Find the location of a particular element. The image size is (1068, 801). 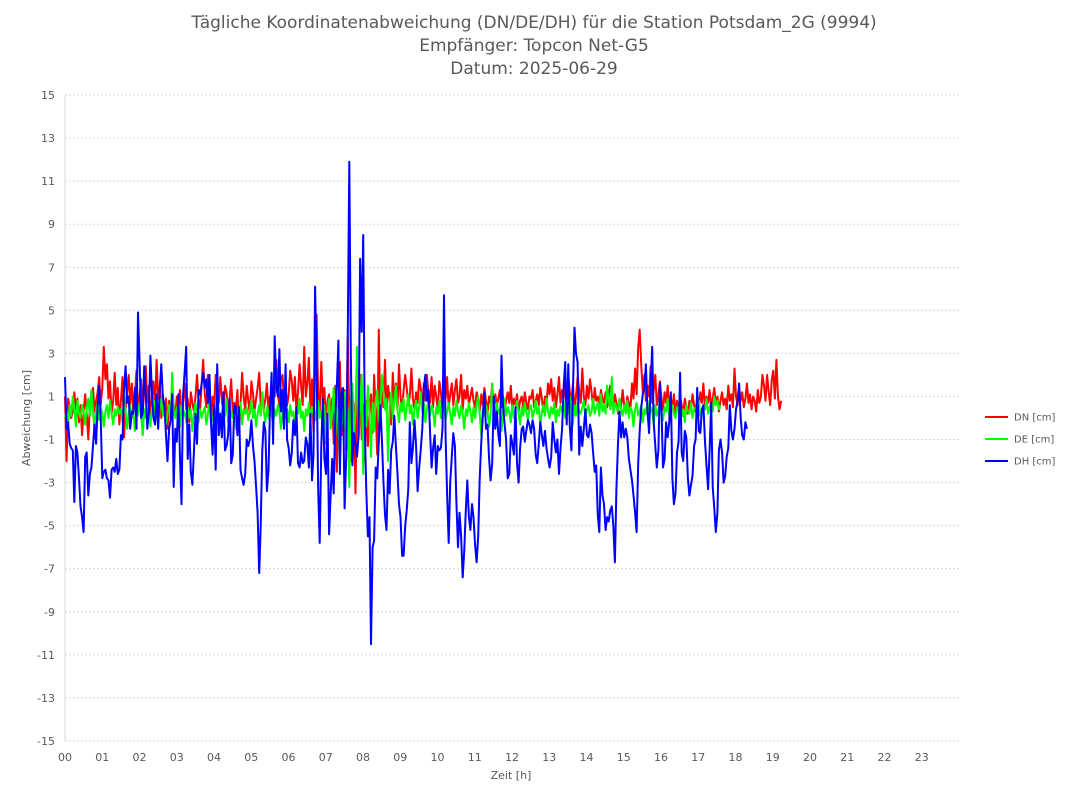

legend-label-de: DE [cm] is located at coordinates (1034, 440).